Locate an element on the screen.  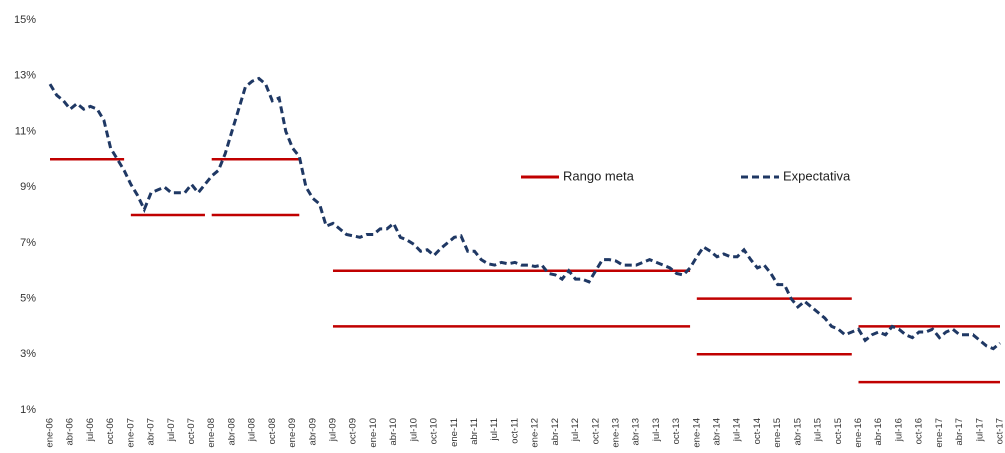
y-tick-label: 11% is located at coordinates (25, 131).